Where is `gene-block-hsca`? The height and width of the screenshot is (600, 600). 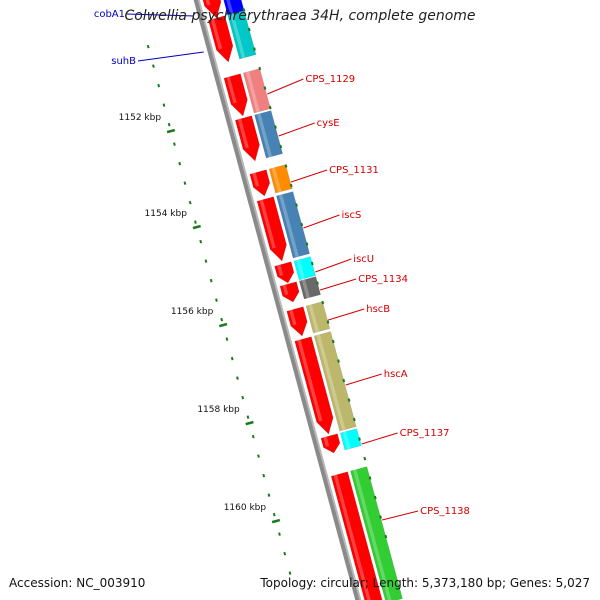 gene-block-hsca is located at coordinates (335, 381).